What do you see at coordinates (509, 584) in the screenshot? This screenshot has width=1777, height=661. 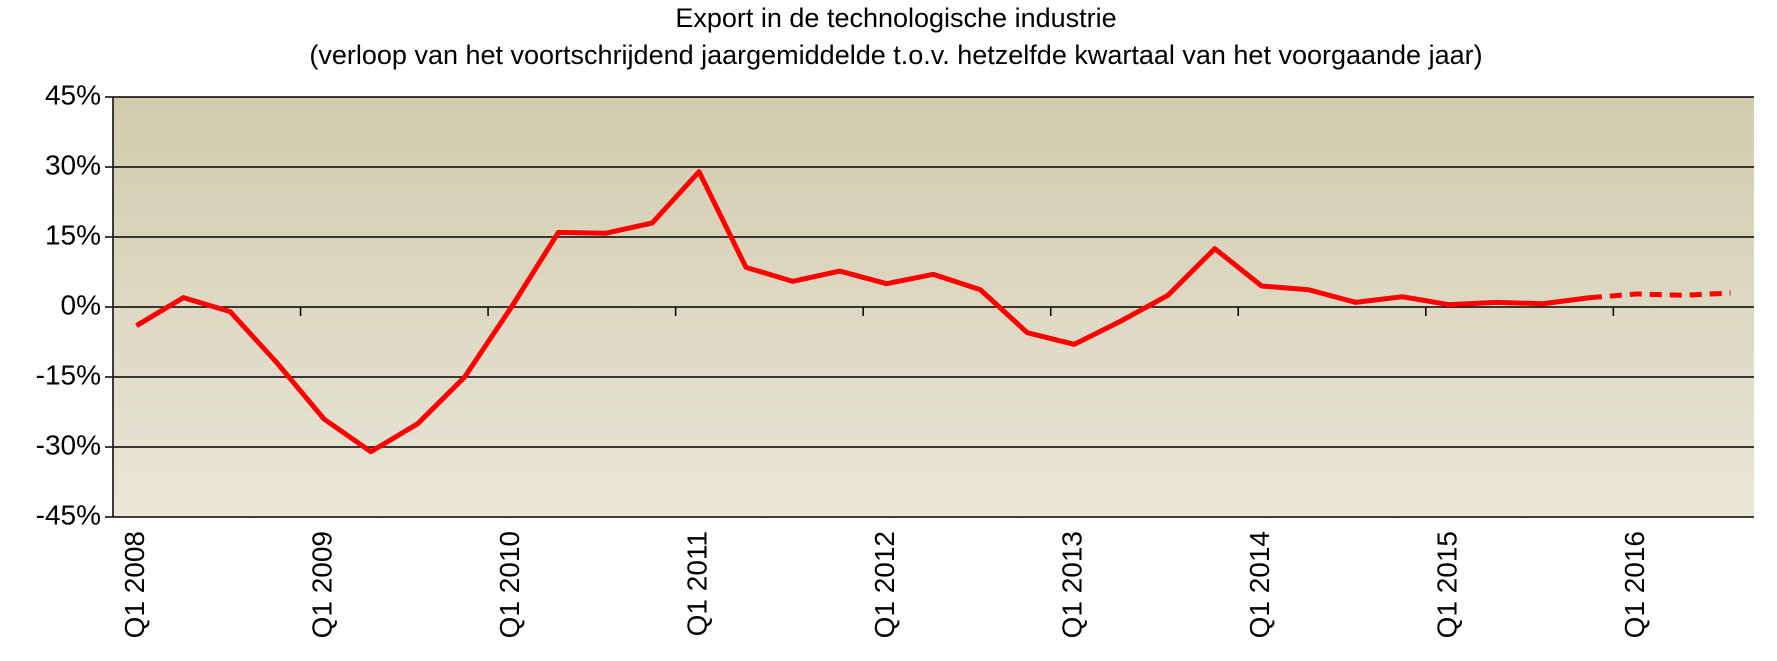 I see `x-tick-label: Q1 2010` at bounding box center [509, 584].